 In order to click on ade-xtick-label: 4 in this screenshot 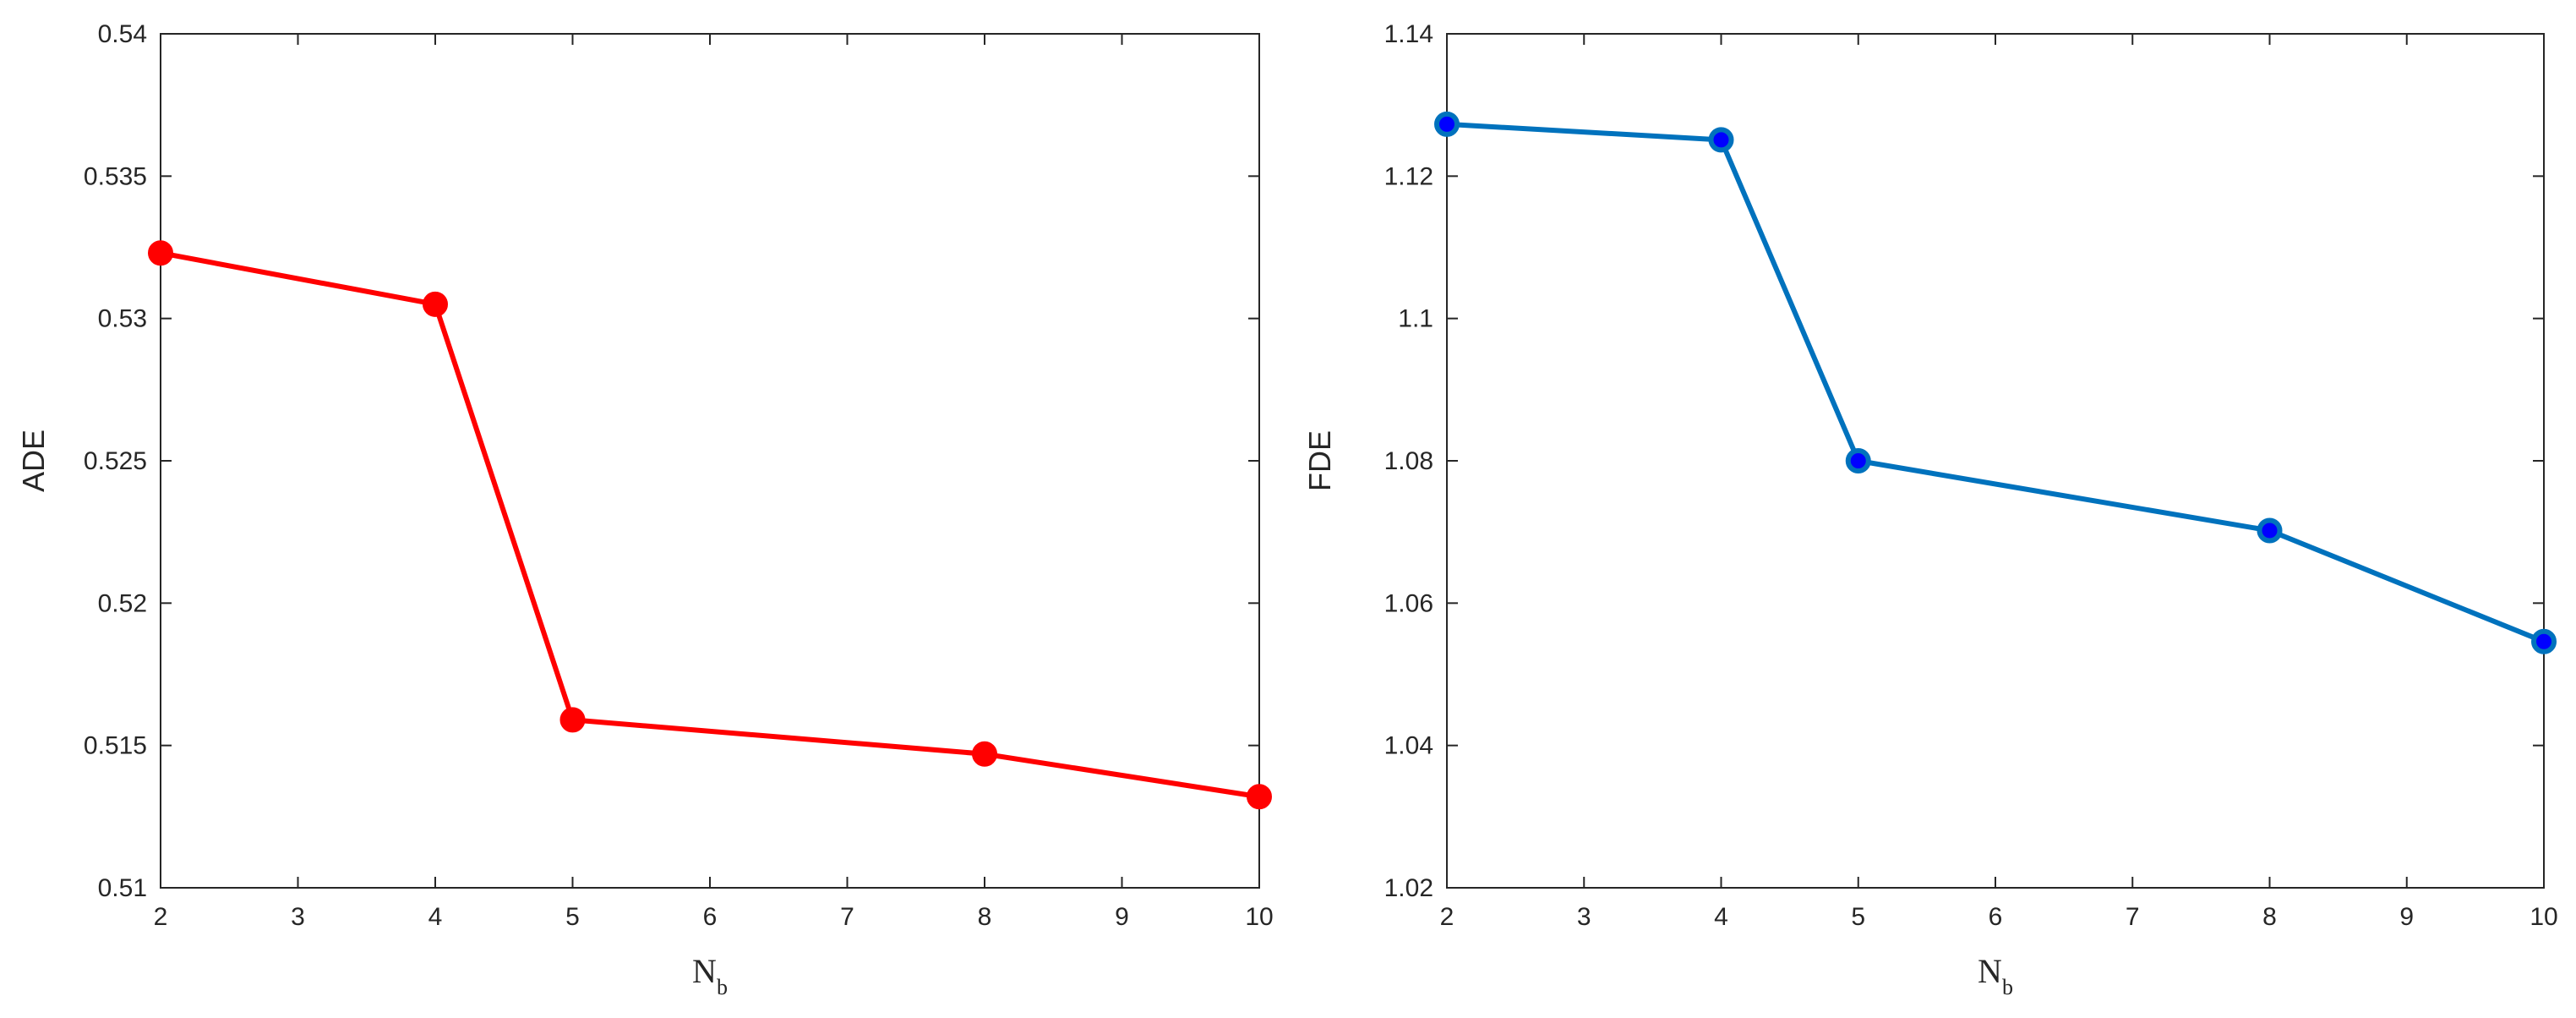, I will do `click(436, 917)`.